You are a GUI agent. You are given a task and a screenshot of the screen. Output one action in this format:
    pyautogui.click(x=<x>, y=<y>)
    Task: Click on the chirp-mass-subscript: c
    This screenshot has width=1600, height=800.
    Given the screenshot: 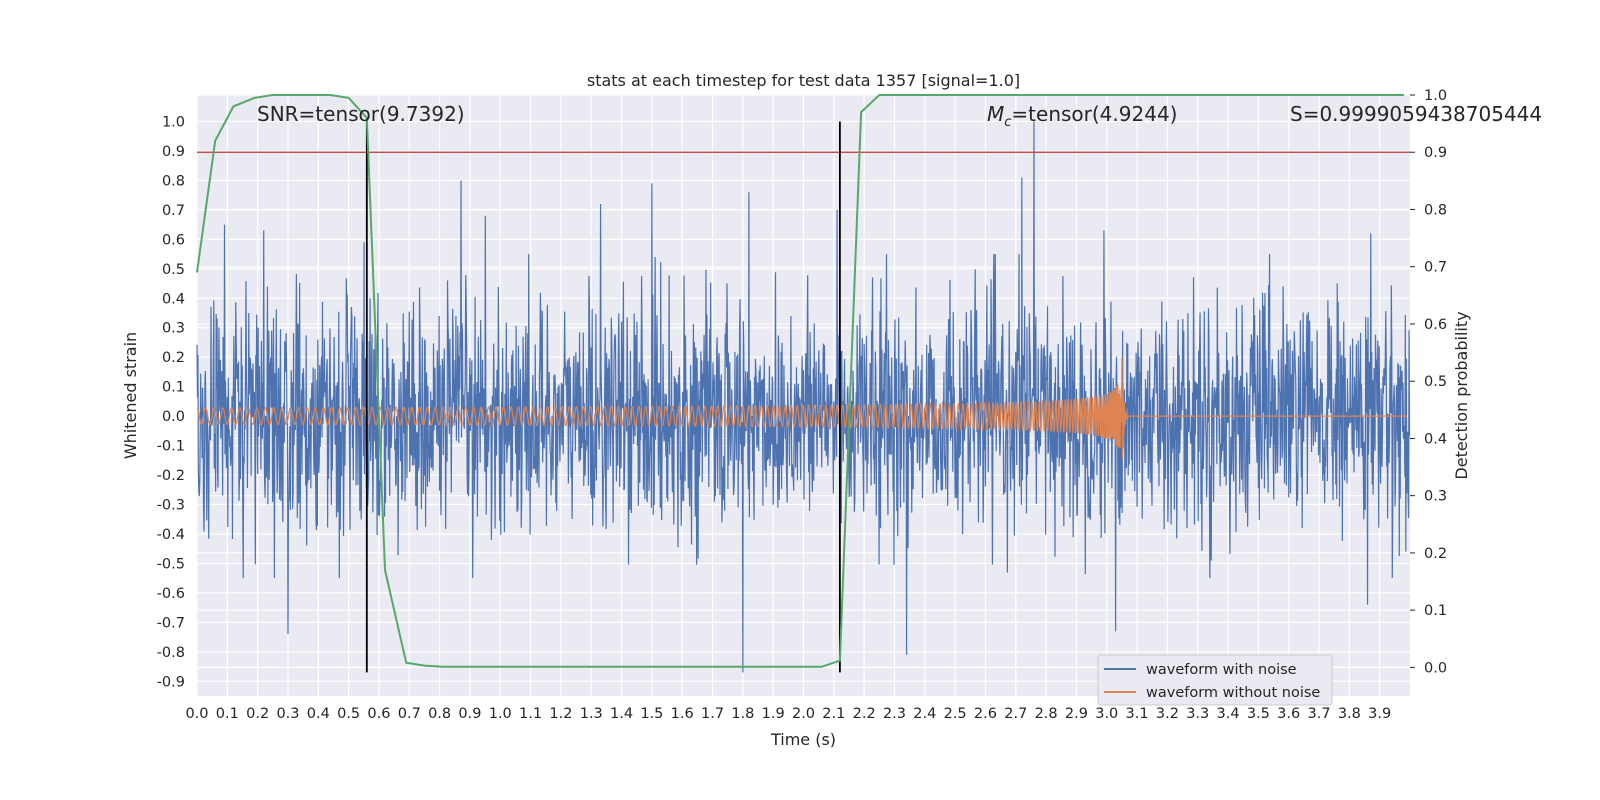 What is the action you would take?
    pyautogui.click(x=1007, y=122)
    